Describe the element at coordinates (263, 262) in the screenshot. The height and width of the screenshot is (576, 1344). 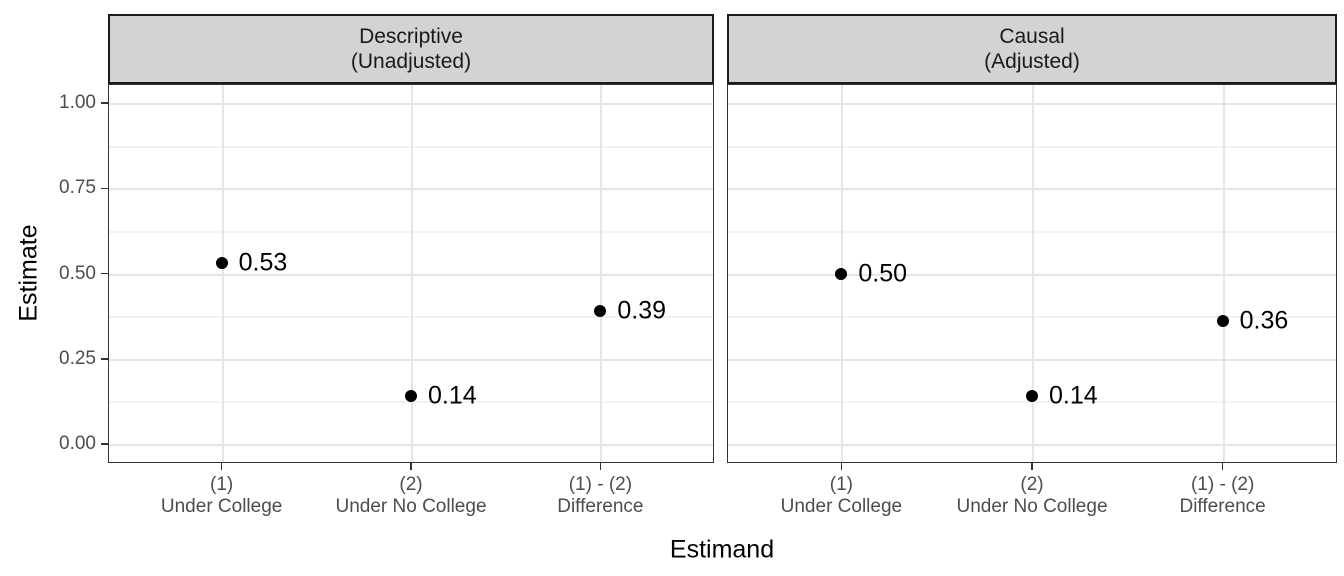
I see `data-point-label: 0.53` at that location.